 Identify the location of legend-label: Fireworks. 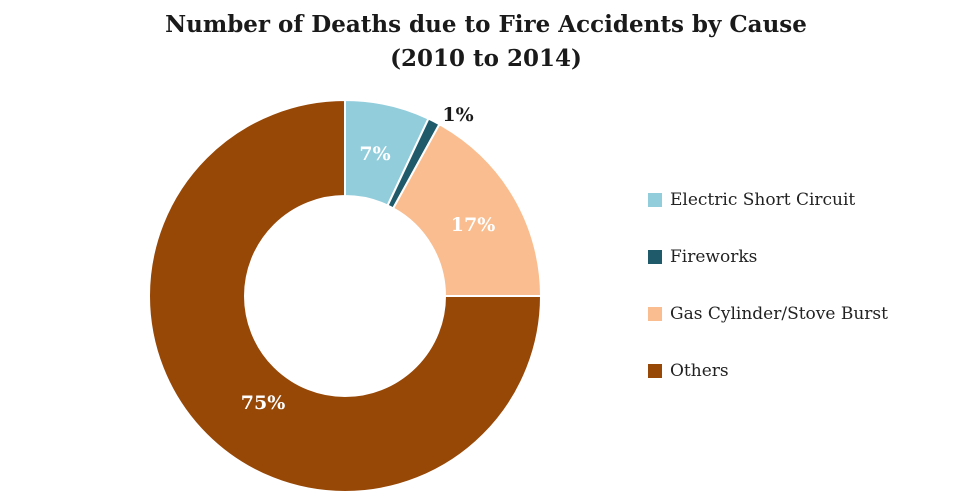
(714, 257).